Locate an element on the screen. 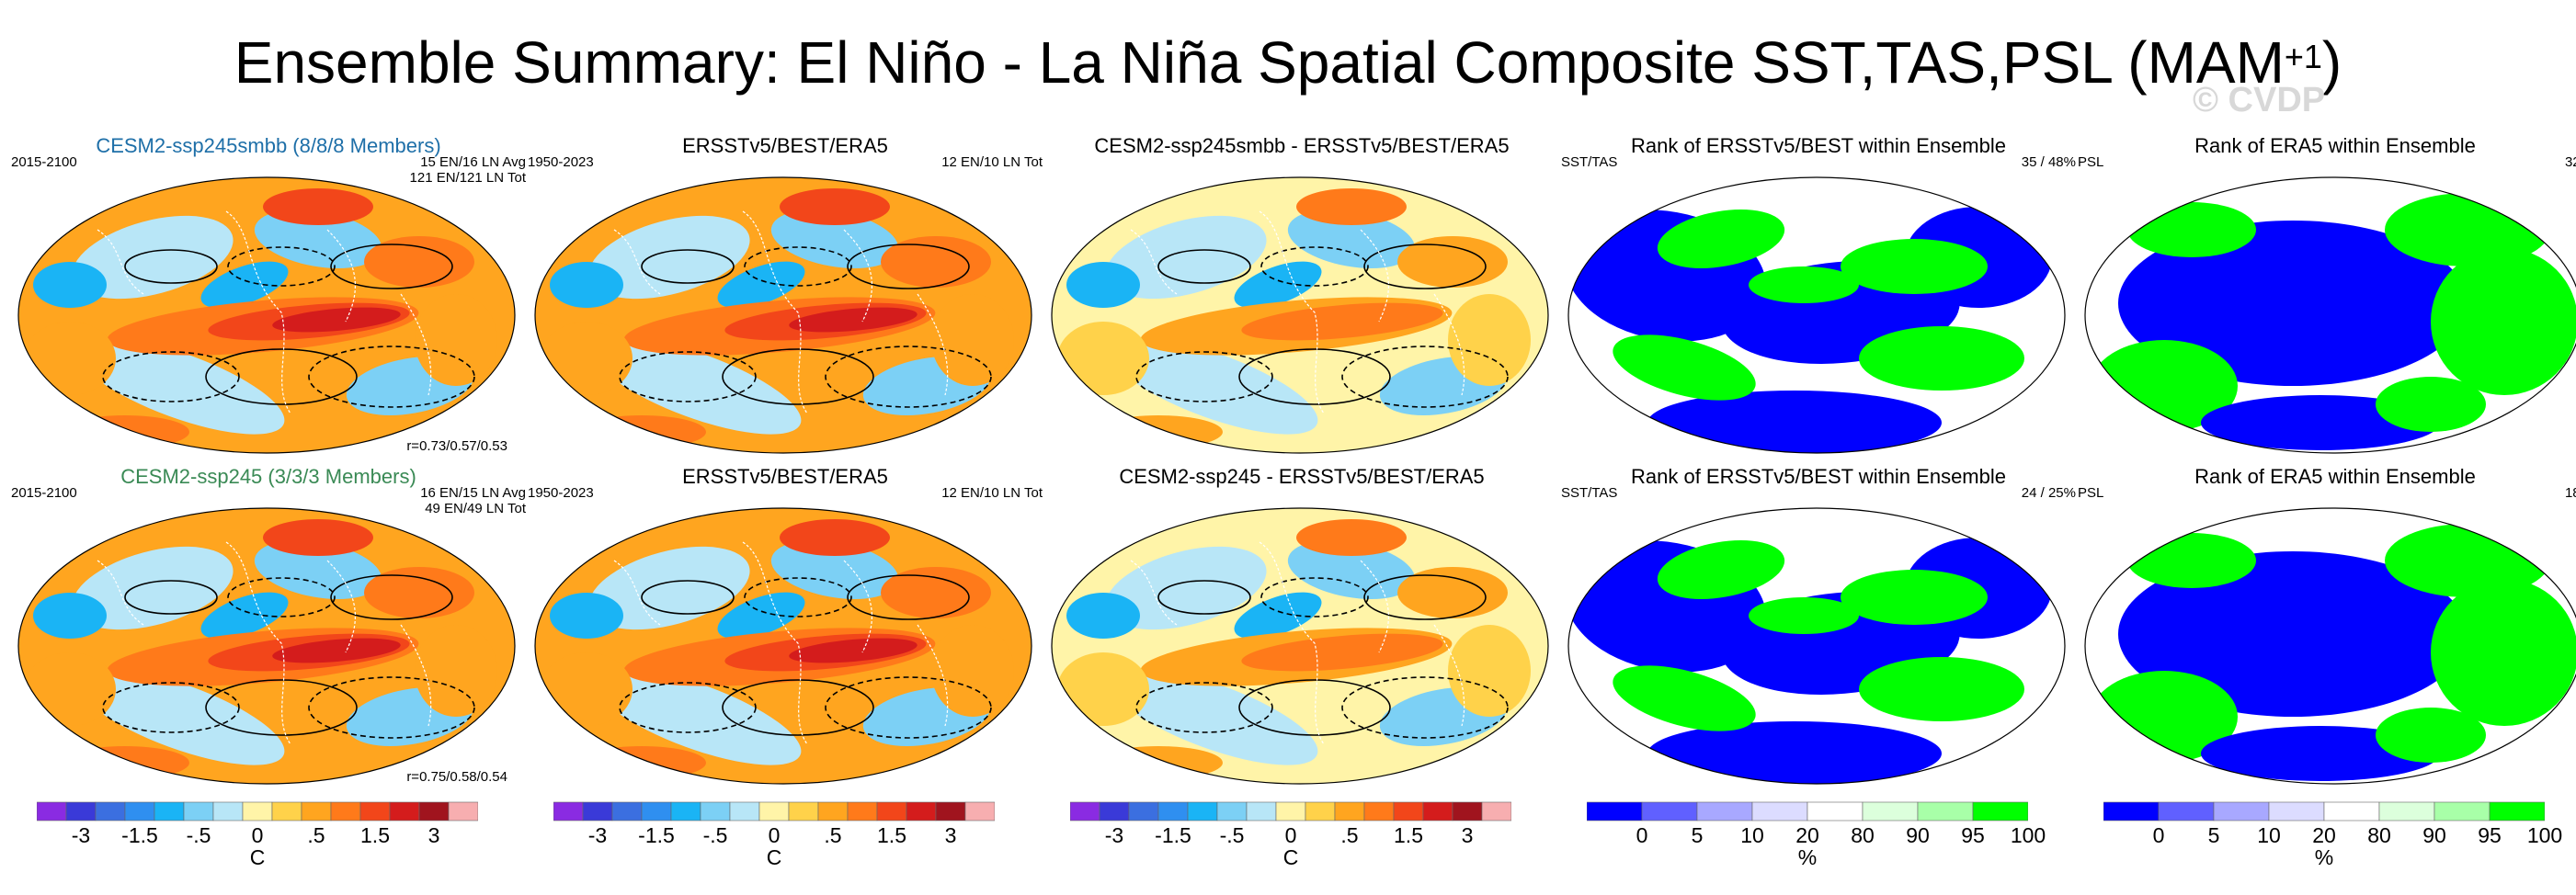 The width and height of the screenshot is (2576, 895). rank-percent-label: 32% is located at coordinates (2570, 162).